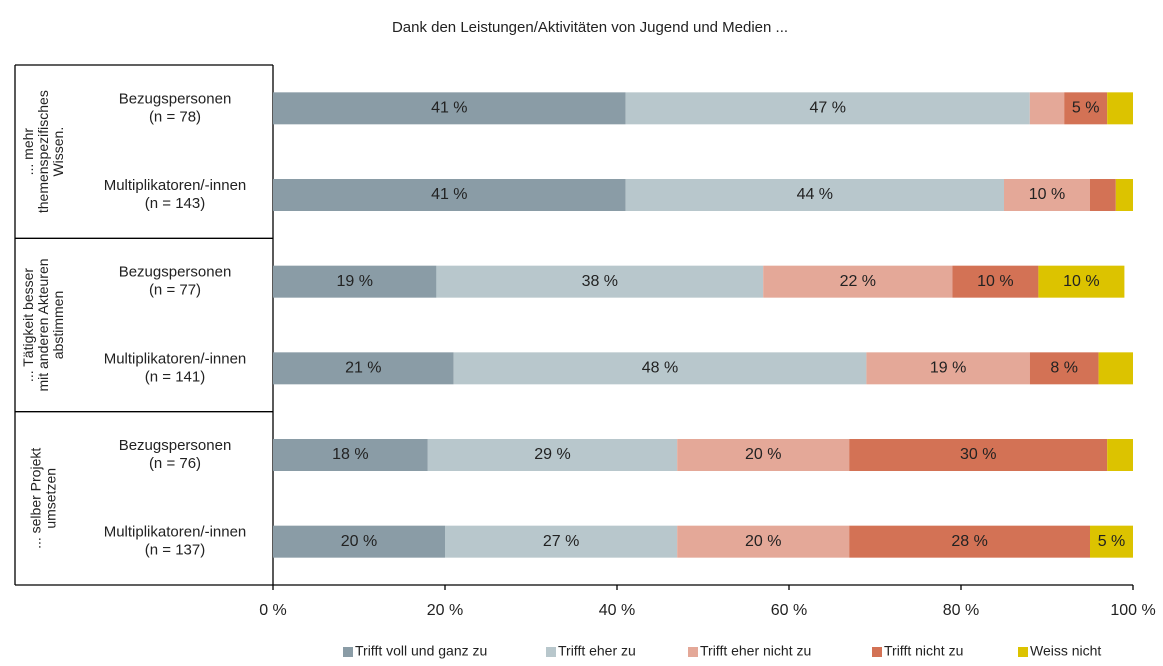 The image size is (1163, 666). Describe the element at coordinates (175, 203) in the screenshot. I see `category-label: (n = 143)` at that location.